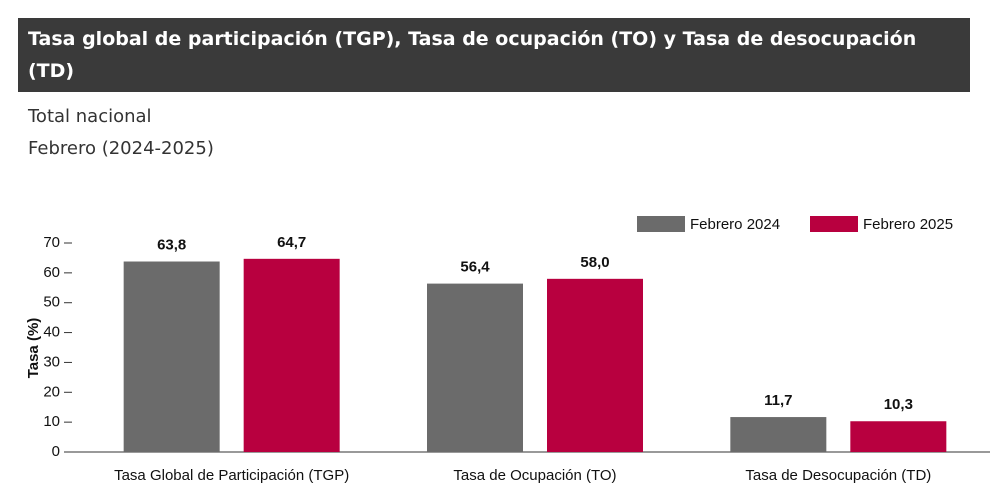 The height and width of the screenshot is (504, 1007). Describe the element at coordinates (33, 348) in the screenshot. I see `y-axis-label: Tasa (%)` at that location.